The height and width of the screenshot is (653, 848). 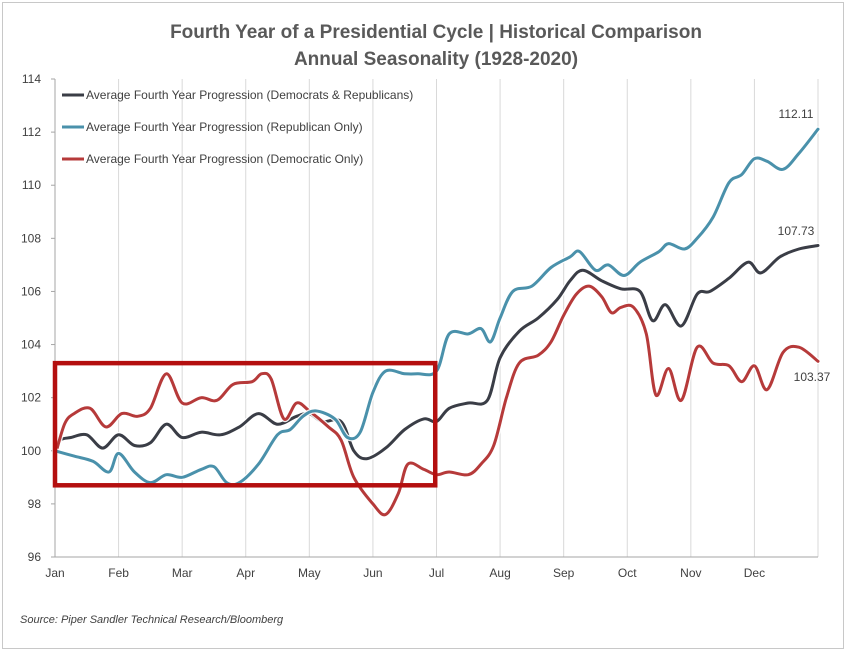 What do you see at coordinates (436, 59) in the screenshot?
I see `chart-subtitle: Annual Seasonality (1928-2020)` at bounding box center [436, 59].